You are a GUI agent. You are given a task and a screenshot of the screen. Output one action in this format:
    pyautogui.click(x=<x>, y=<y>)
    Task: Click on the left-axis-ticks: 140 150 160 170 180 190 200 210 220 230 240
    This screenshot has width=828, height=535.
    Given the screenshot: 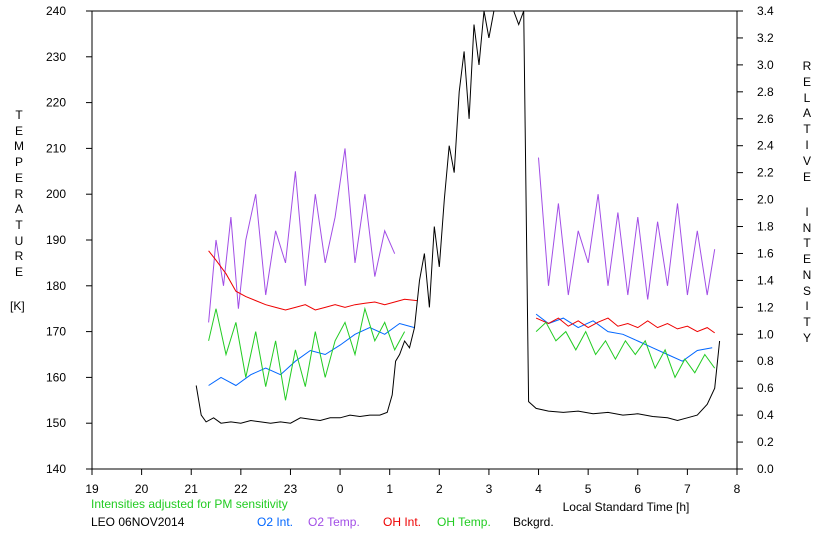 What is the action you would take?
    pyautogui.click(x=69, y=240)
    